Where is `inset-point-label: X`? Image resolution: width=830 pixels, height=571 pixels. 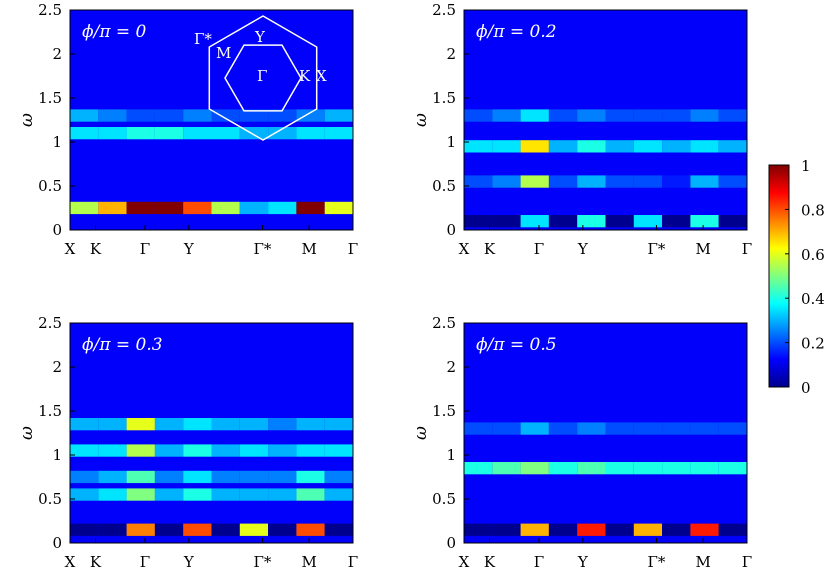
inset-point-label: X is located at coordinates (321, 76).